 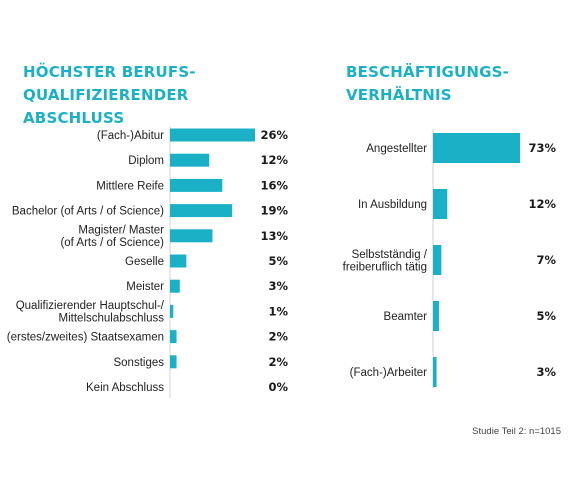 I want to click on employment-value-label: 3%, so click(x=546, y=372).